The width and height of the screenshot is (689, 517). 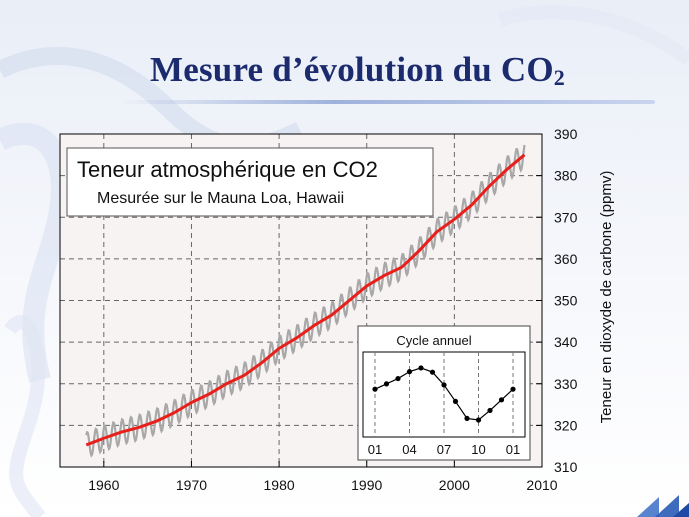 I want to click on next-slide-arrows-icon, so click(x=659, y=504).